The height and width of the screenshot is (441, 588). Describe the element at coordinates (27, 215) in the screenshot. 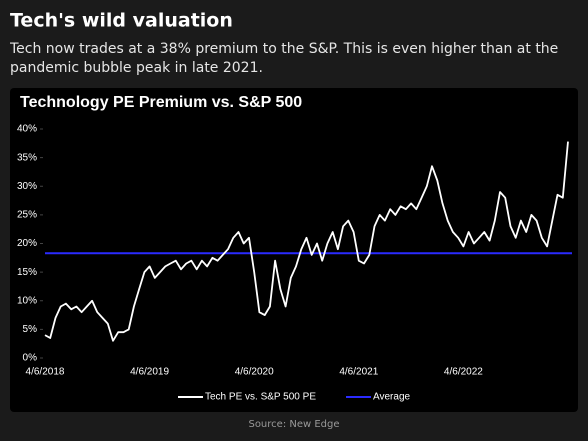

I see `y-tick-label: 25%` at that location.